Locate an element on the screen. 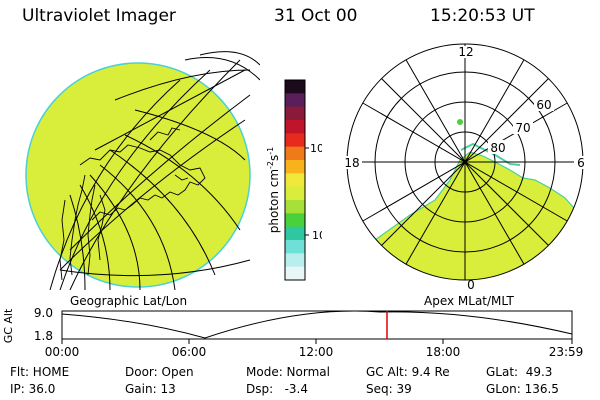 This screenshot has height=400, width=600. colorbar-tick-100: 100 is located at coordinates (316, 148).